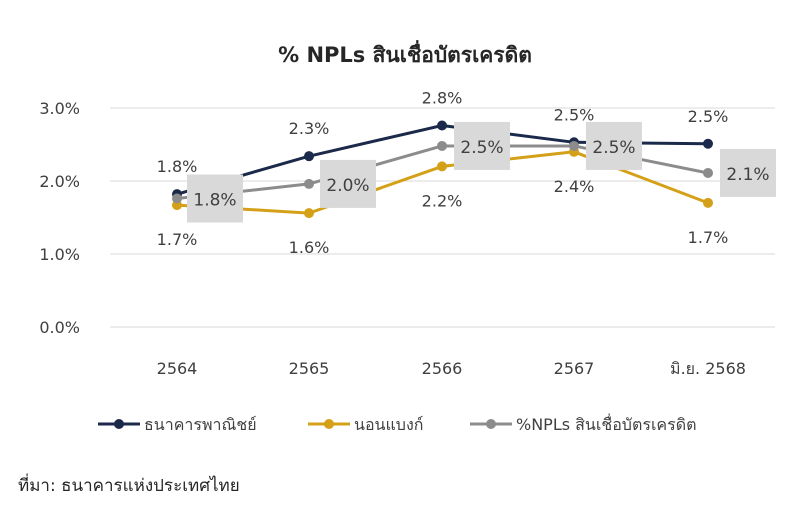 The image size is (811, 524). I want to click on y-tick-label: 2.0%, so click(59, 181).